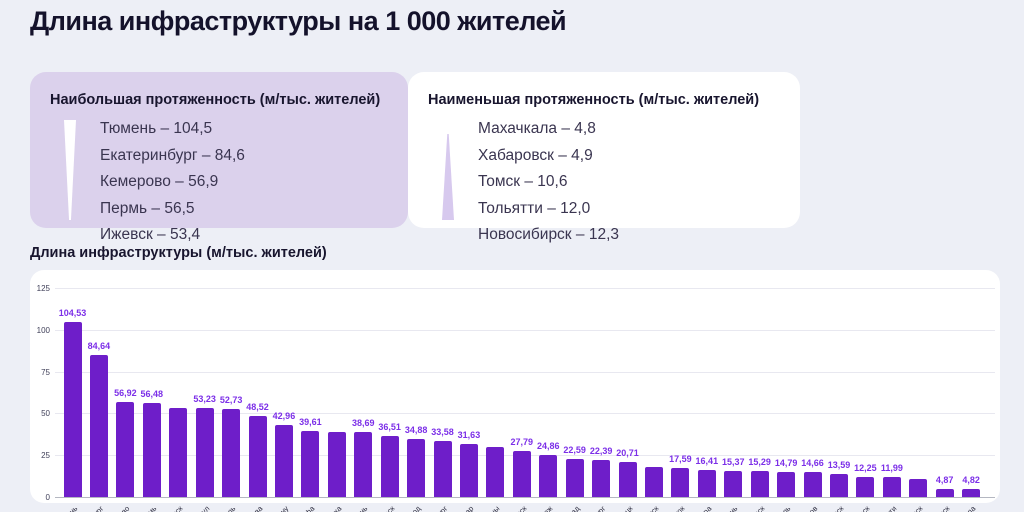 This screenshot has width=1024, height=512. I want to click on bar-value-label: 22,59, so click(574, 450).